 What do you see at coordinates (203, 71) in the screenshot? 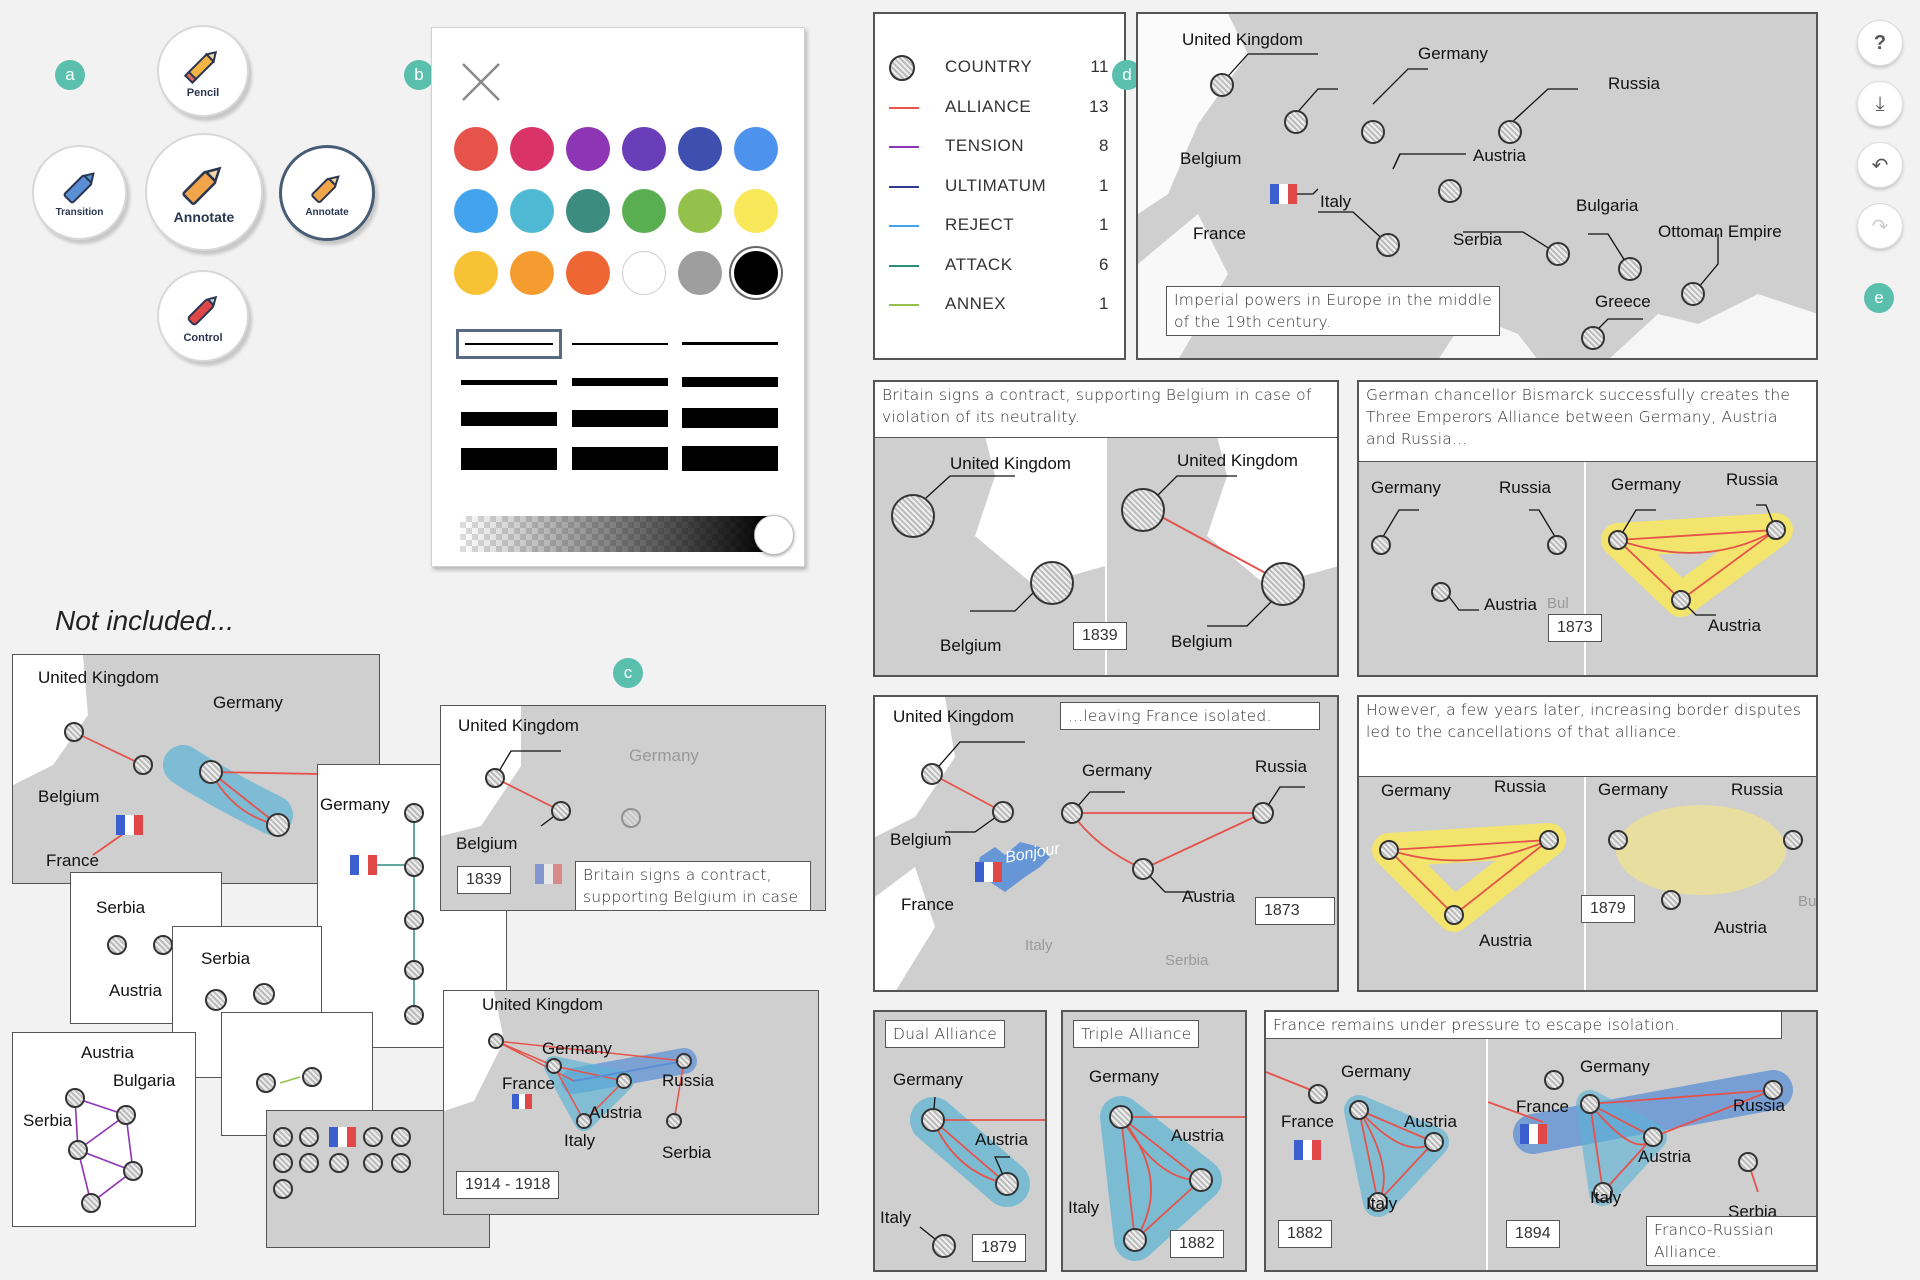
I see `pencil-tool-button: Pencil` at bounding box center [203, 71].